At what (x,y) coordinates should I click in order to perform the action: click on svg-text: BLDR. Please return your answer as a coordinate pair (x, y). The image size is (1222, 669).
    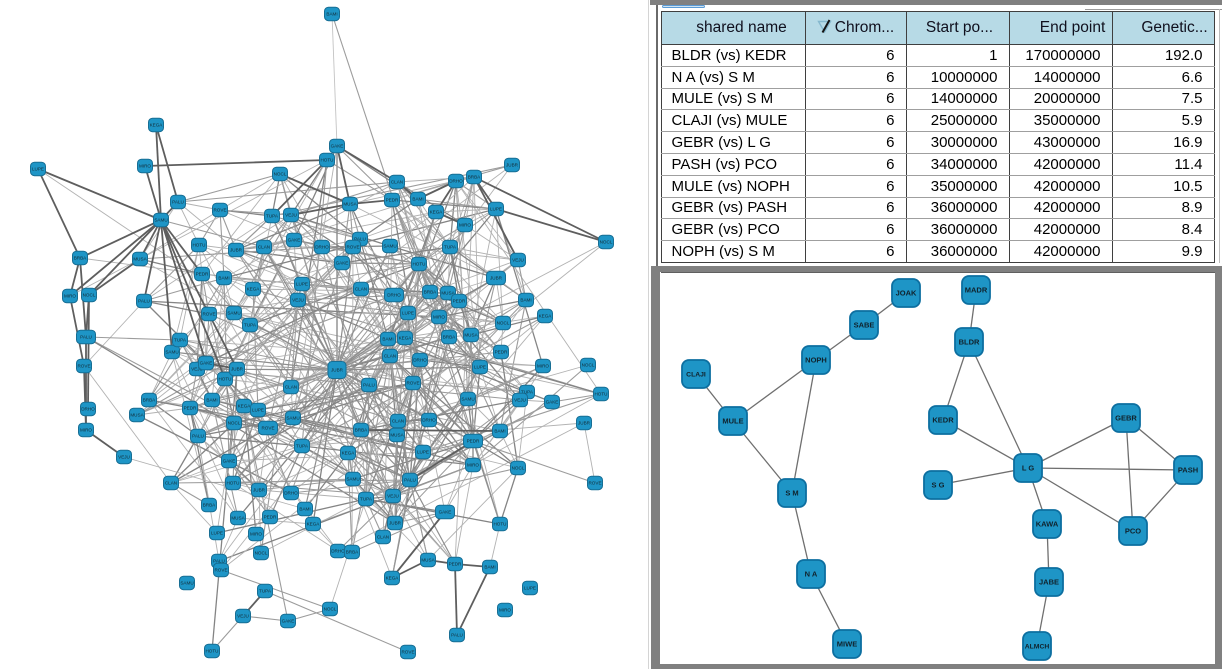
    Looking at the image, I should click on (969, 342).